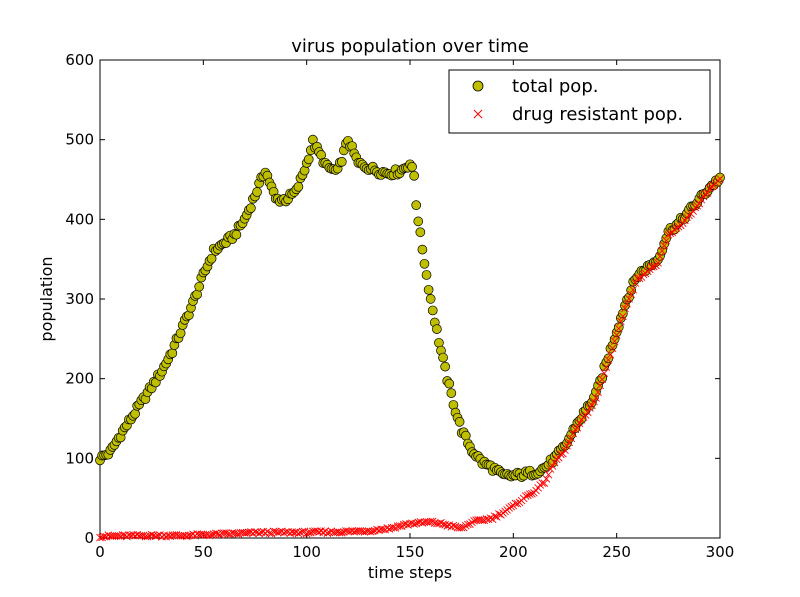  Describe the element at coordinates (410, 552) in the screenshot. I see `x-tick-label: 150` at that location.